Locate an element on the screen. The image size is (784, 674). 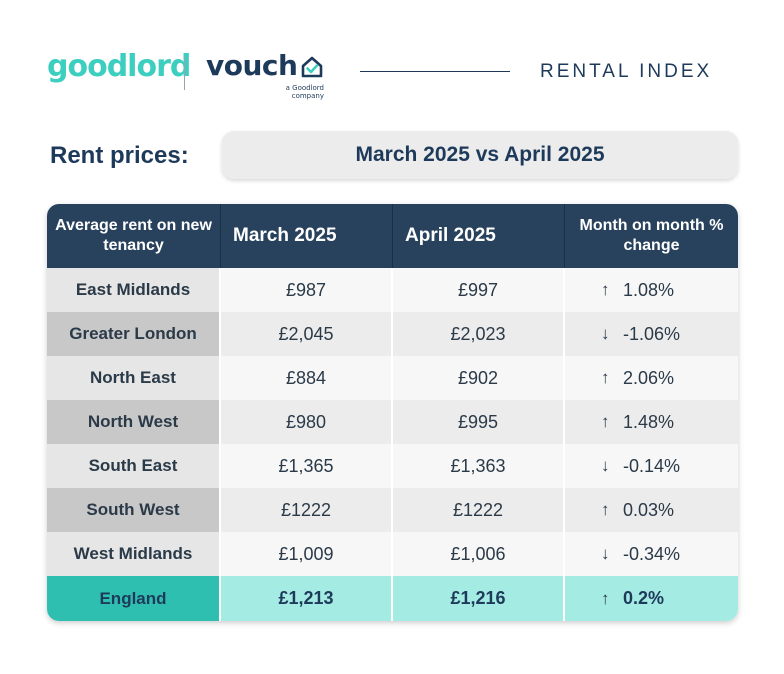
period-pill: March 2025 vs April 2025 is located at coordinates (480, 155).